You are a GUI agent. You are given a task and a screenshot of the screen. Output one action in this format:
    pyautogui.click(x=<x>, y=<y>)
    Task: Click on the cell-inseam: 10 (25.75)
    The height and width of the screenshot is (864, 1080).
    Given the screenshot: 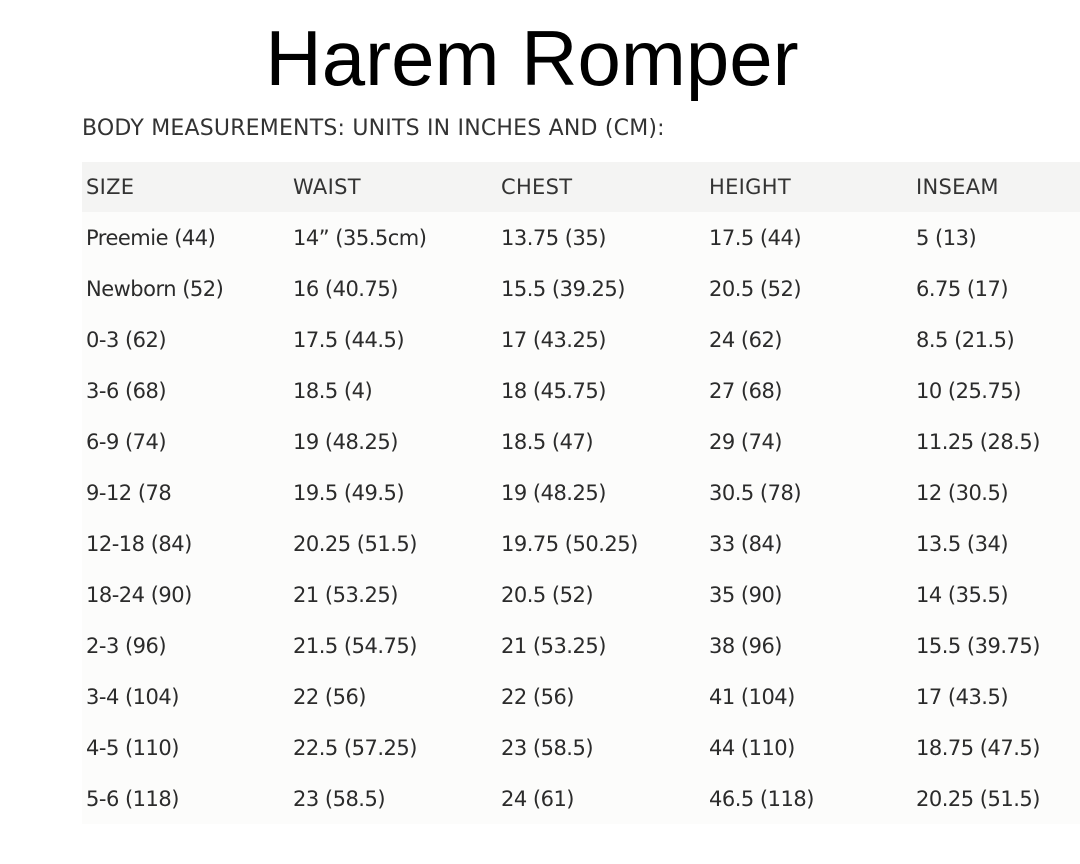 What is the action you would take?
    pyautogui.click(x=968, y=390)
    